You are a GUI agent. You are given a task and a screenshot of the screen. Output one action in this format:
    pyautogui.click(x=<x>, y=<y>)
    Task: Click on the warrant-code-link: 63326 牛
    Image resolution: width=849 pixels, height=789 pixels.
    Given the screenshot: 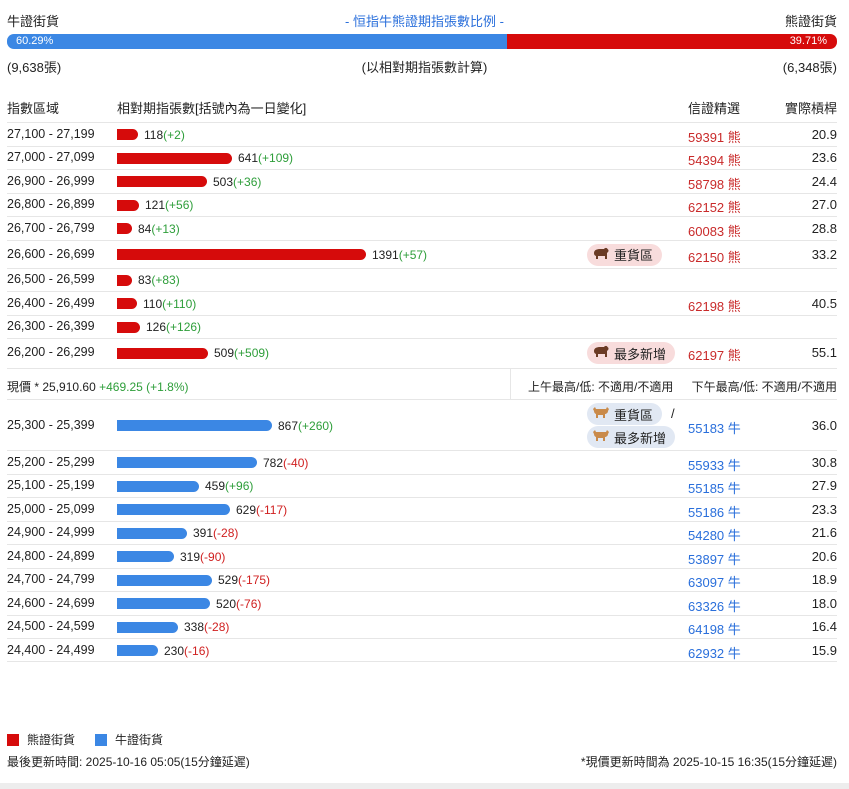 What is the action you would take?
    pyautogui.click(x=714, y=605)
    